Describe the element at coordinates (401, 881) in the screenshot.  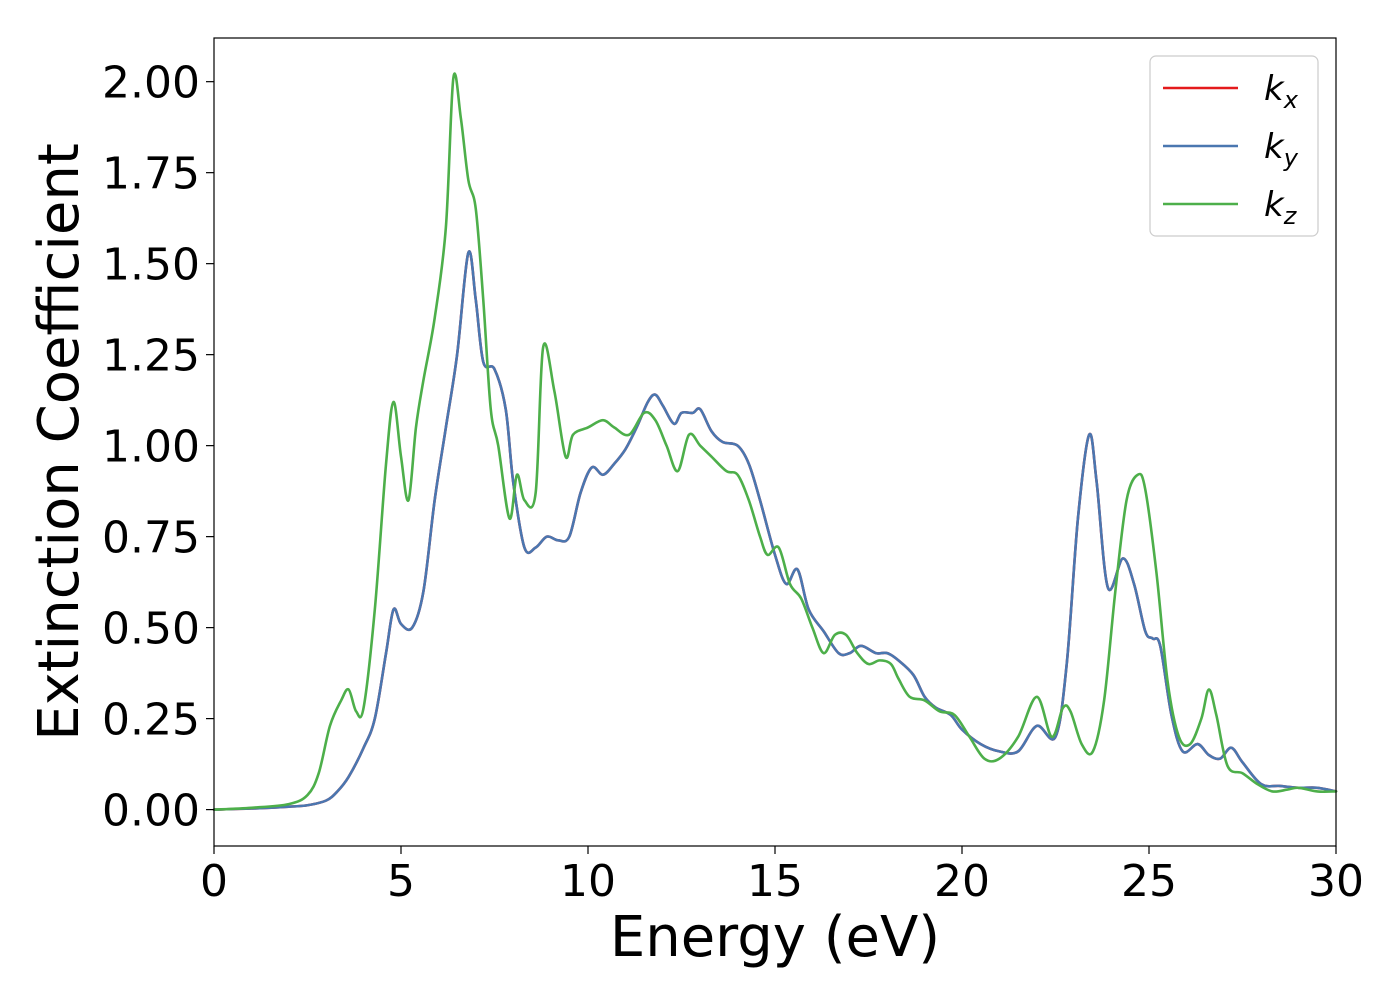
I see `x-tick-label: 5` at that location.